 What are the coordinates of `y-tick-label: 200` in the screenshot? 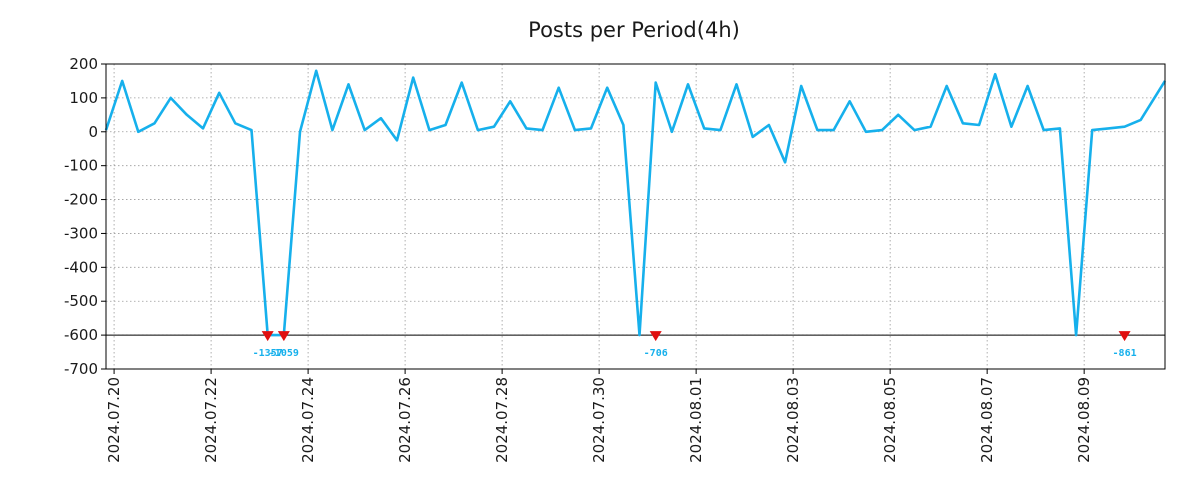 It's located at (83, 64).